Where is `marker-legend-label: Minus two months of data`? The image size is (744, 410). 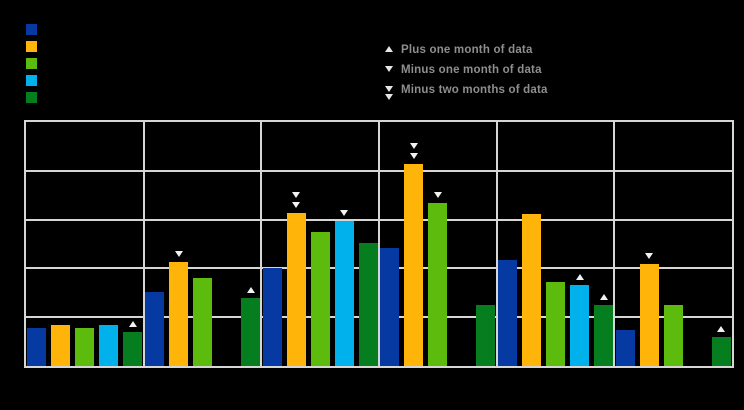 marker-legend-label: Minus two months of data is located at coordinates (474, 90).